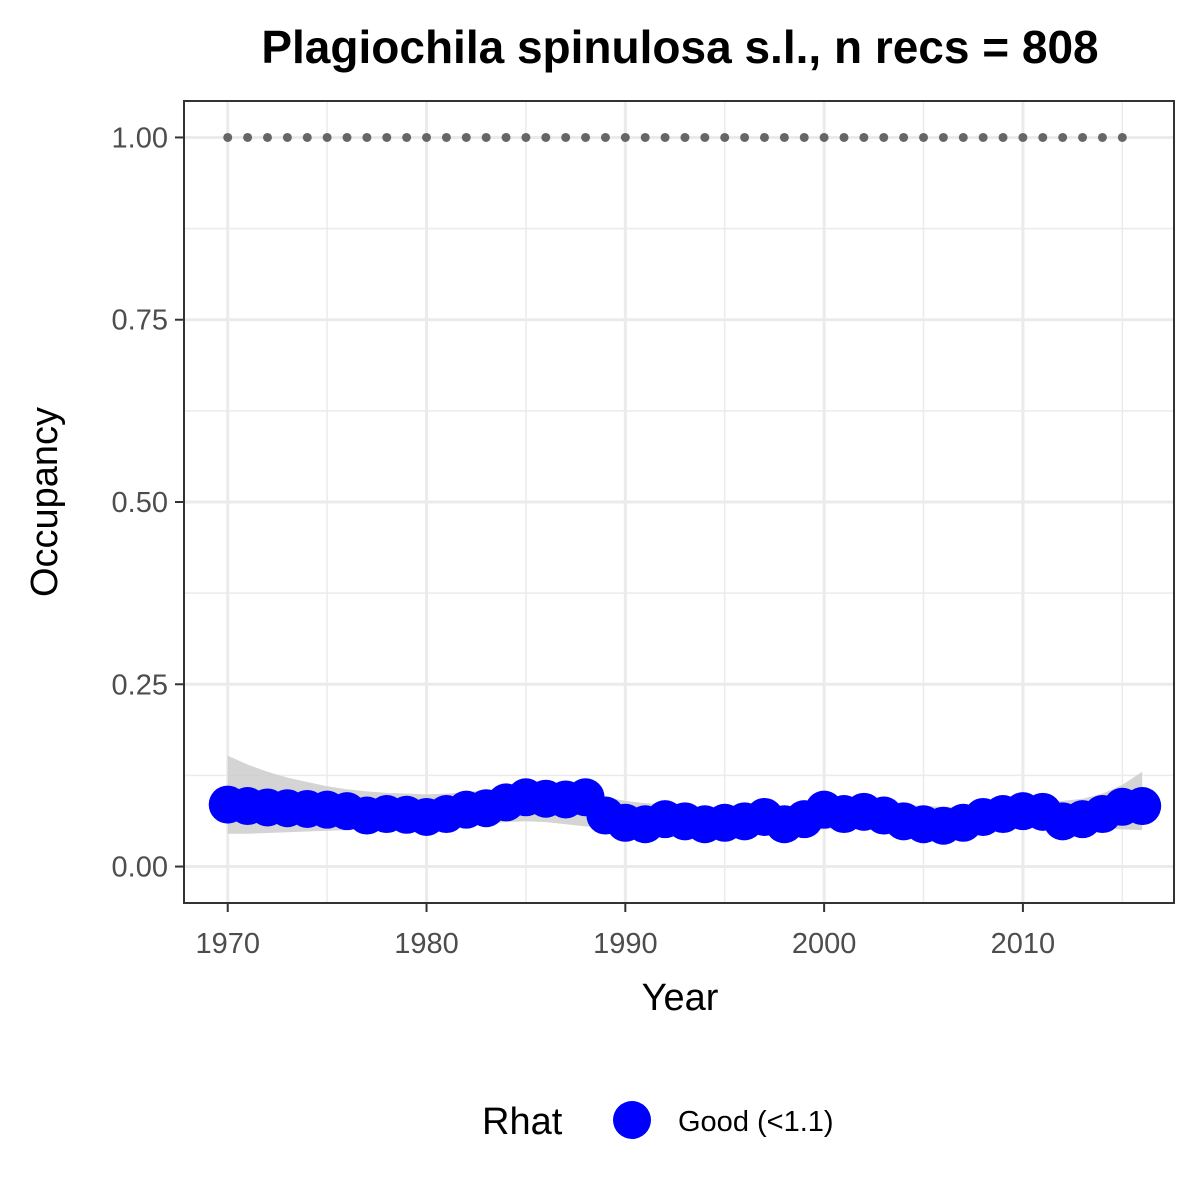  Describe the element at coordinates (680, 998) in the screenshot. I see `x-axis-title: Year` at that location.